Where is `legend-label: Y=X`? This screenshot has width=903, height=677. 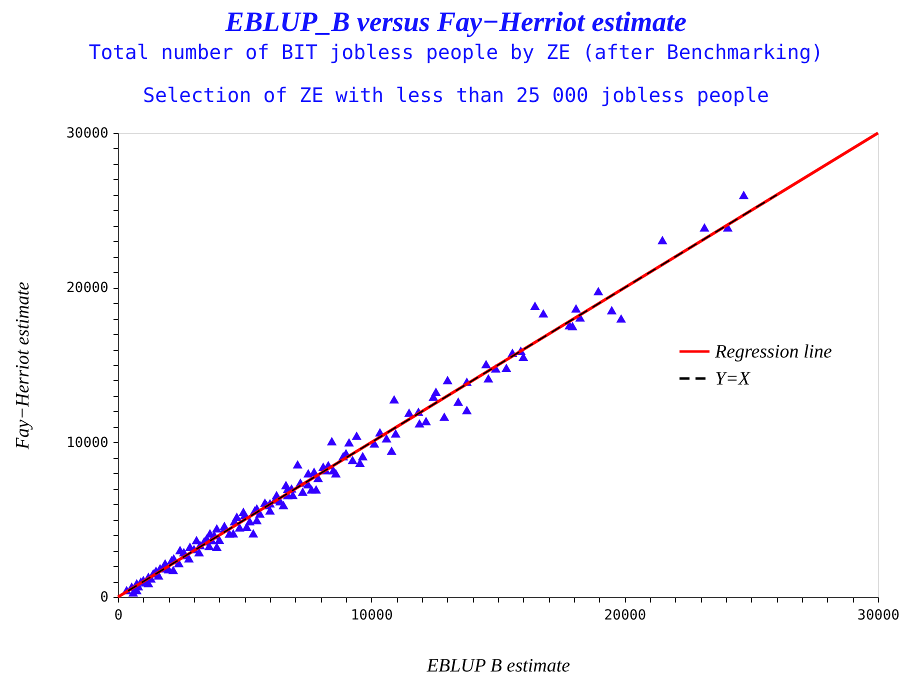 legend-label: Y=X is located at coordinates (733, 379).